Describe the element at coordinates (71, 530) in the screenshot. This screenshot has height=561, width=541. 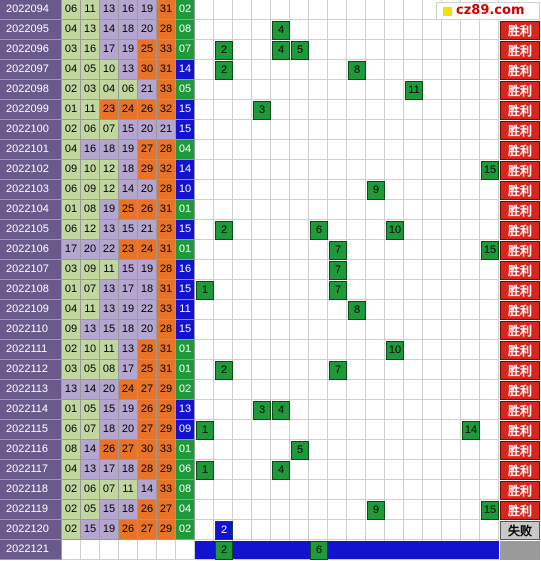
I see `number-cell: 02` at that location.